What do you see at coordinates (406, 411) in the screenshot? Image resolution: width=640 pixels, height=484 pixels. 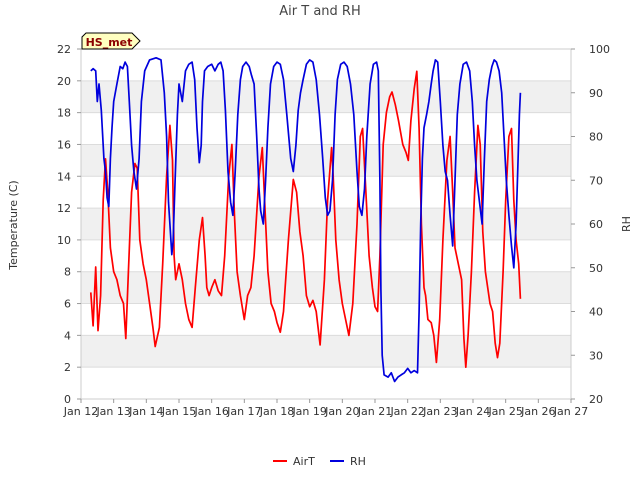 I see `x-tick-label: Jan 22` at bounding box center [406, 411].